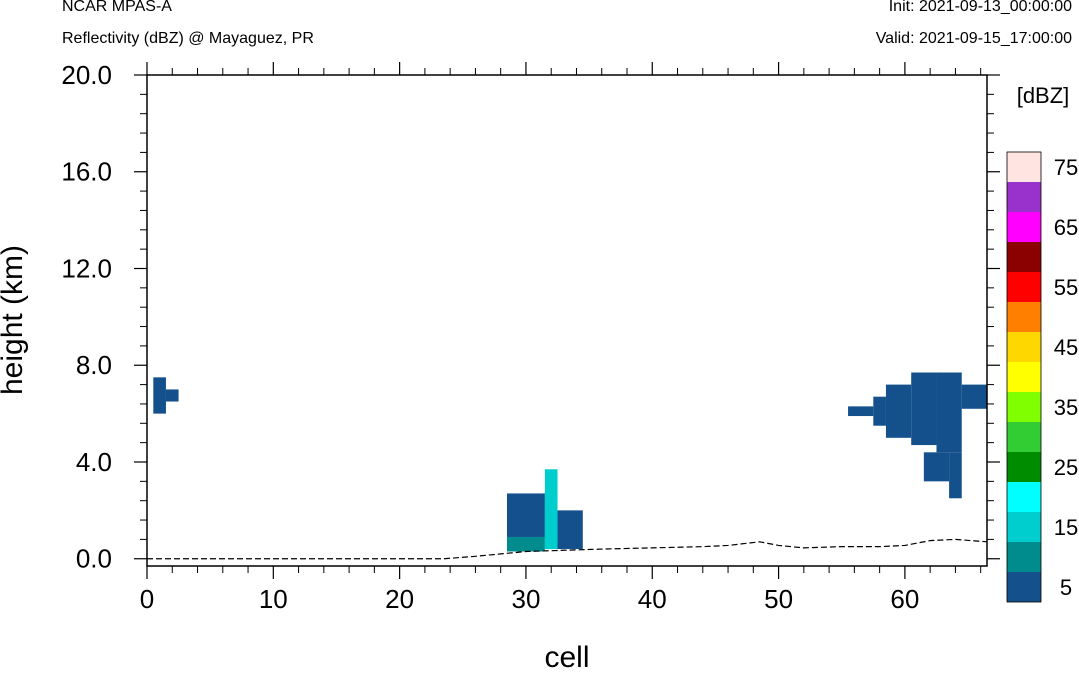 This screenshot has height=677, width=1079. Describe the element at coordinates (94, 462) in the screenshot. I see `y-tick-label: 4.0` at that location.